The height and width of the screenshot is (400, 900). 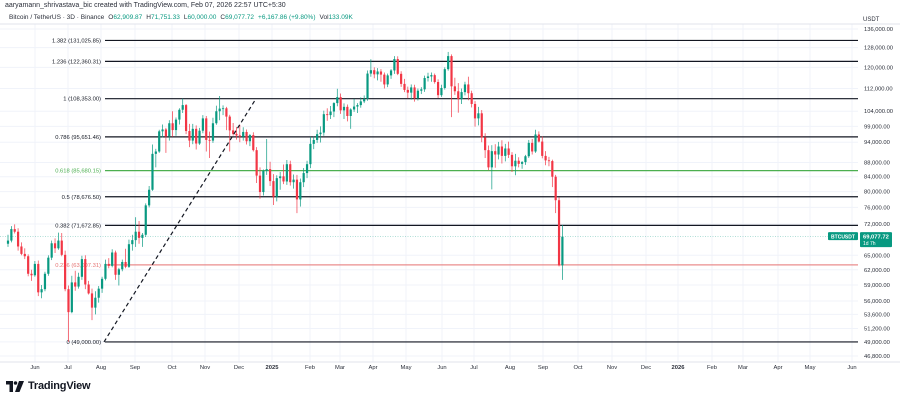 I want to click on price-tick-label: 112,000.00, so click(x=878, y=90).